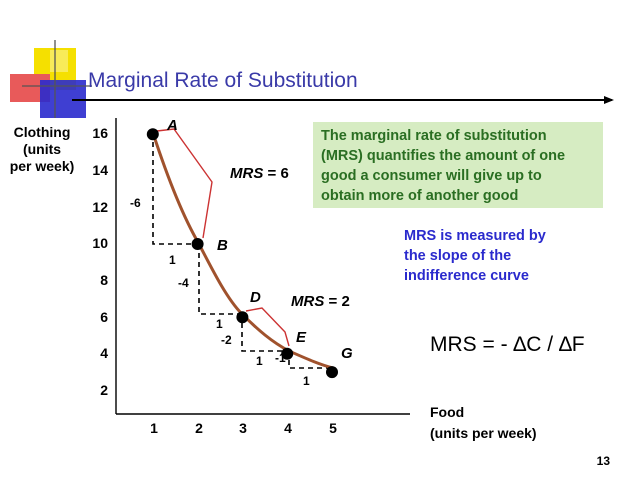 The width and height of the screenshot is (638, 479). Describe the element at coordinates (42, 166) in the screenshot. I see `y-axis-label-line-3: per week)` at that location.